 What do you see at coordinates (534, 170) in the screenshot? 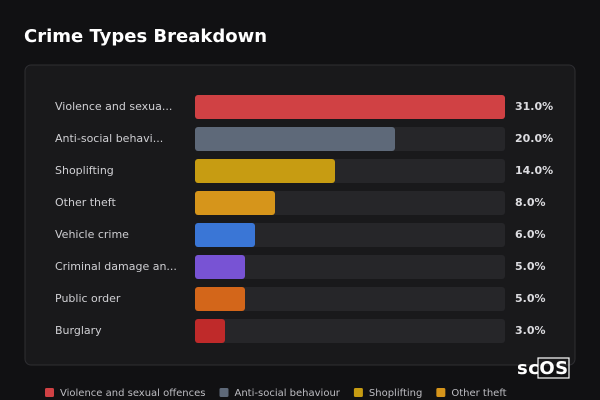
I see `value-label: 14.0%` at bounding box center [534, 170].